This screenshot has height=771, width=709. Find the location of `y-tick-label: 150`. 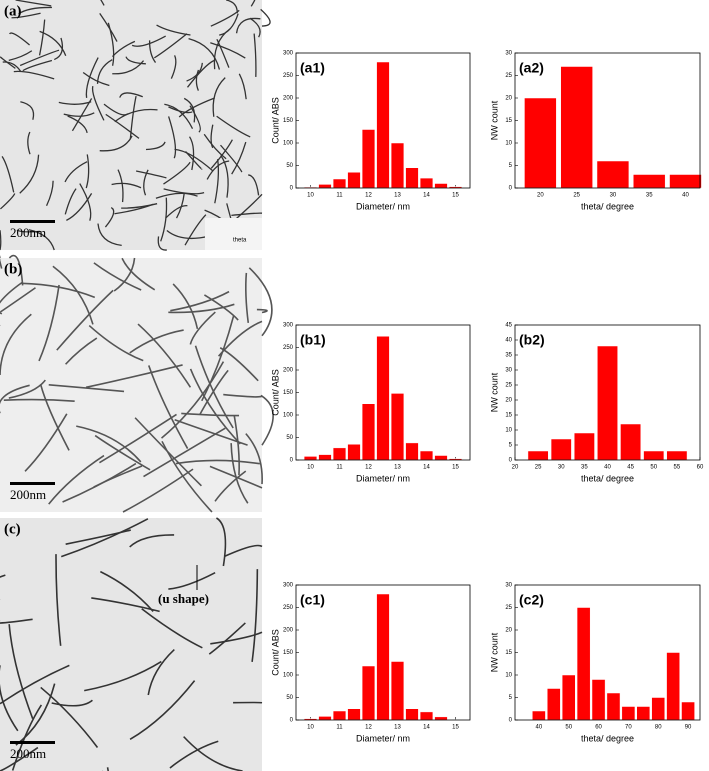

y-tick-label: 150 is located at coordinates (288, 121).